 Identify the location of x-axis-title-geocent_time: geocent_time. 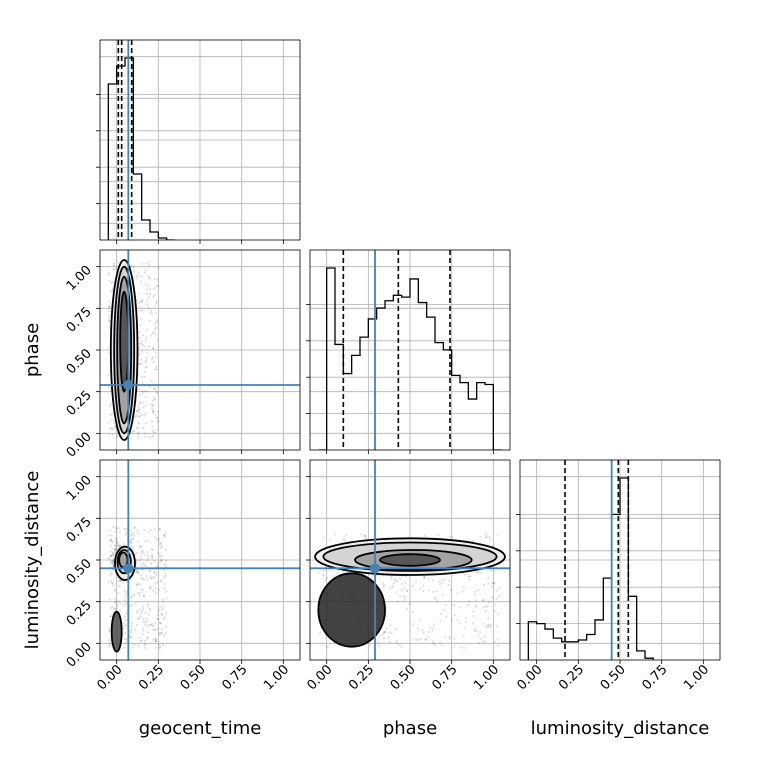
(200, 728).